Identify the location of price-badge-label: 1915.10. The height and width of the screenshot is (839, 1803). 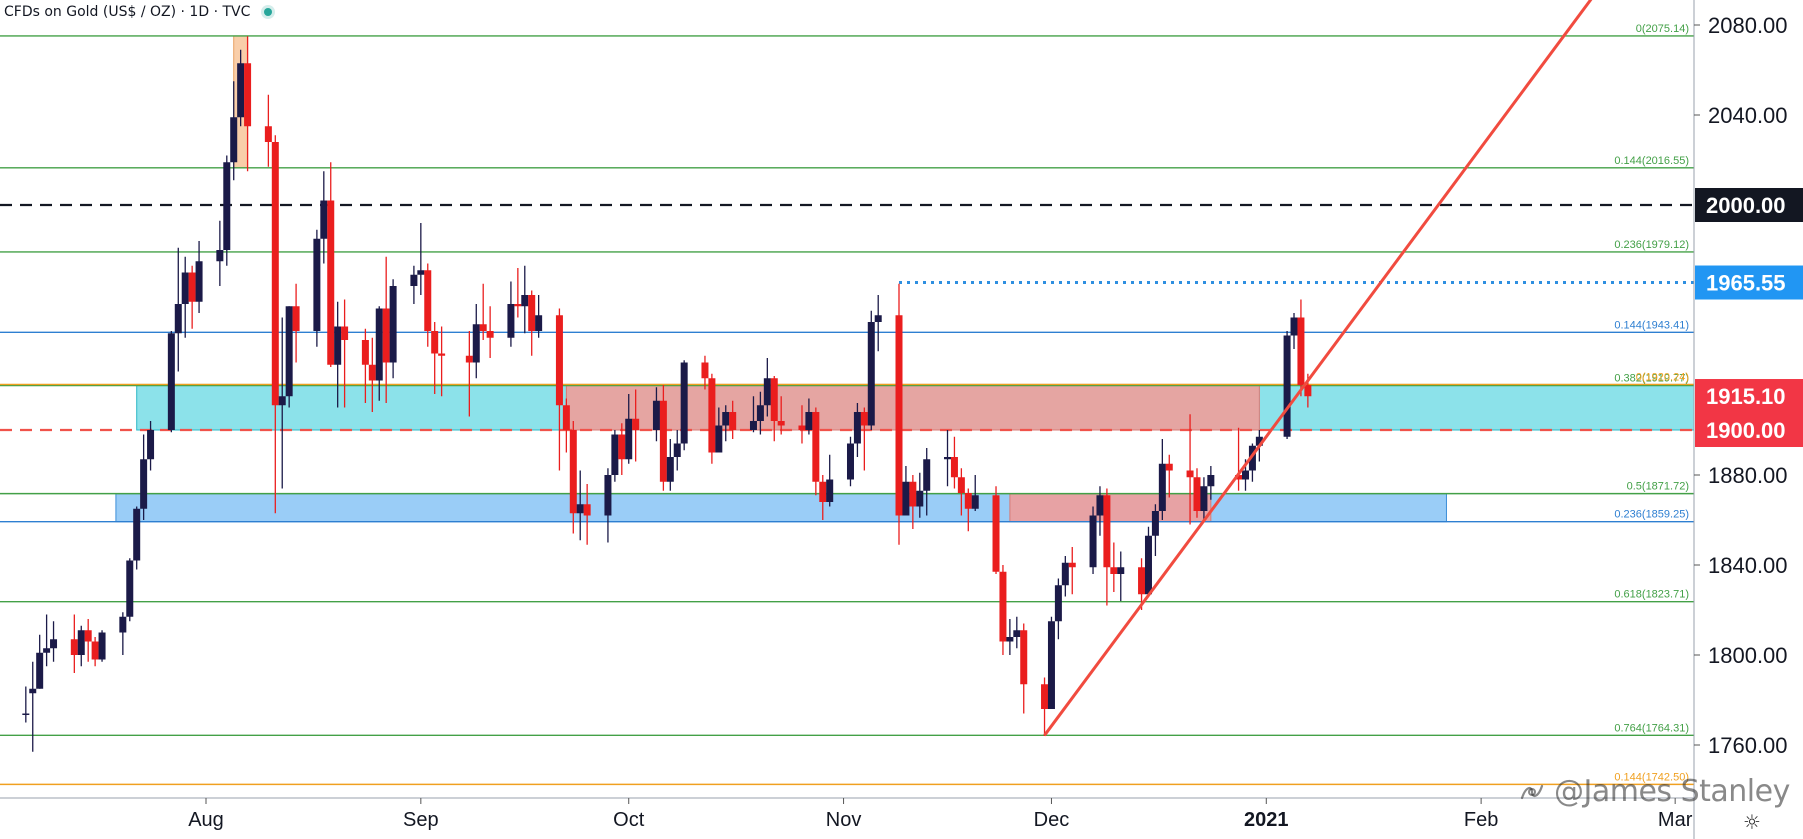
(1746, 396).